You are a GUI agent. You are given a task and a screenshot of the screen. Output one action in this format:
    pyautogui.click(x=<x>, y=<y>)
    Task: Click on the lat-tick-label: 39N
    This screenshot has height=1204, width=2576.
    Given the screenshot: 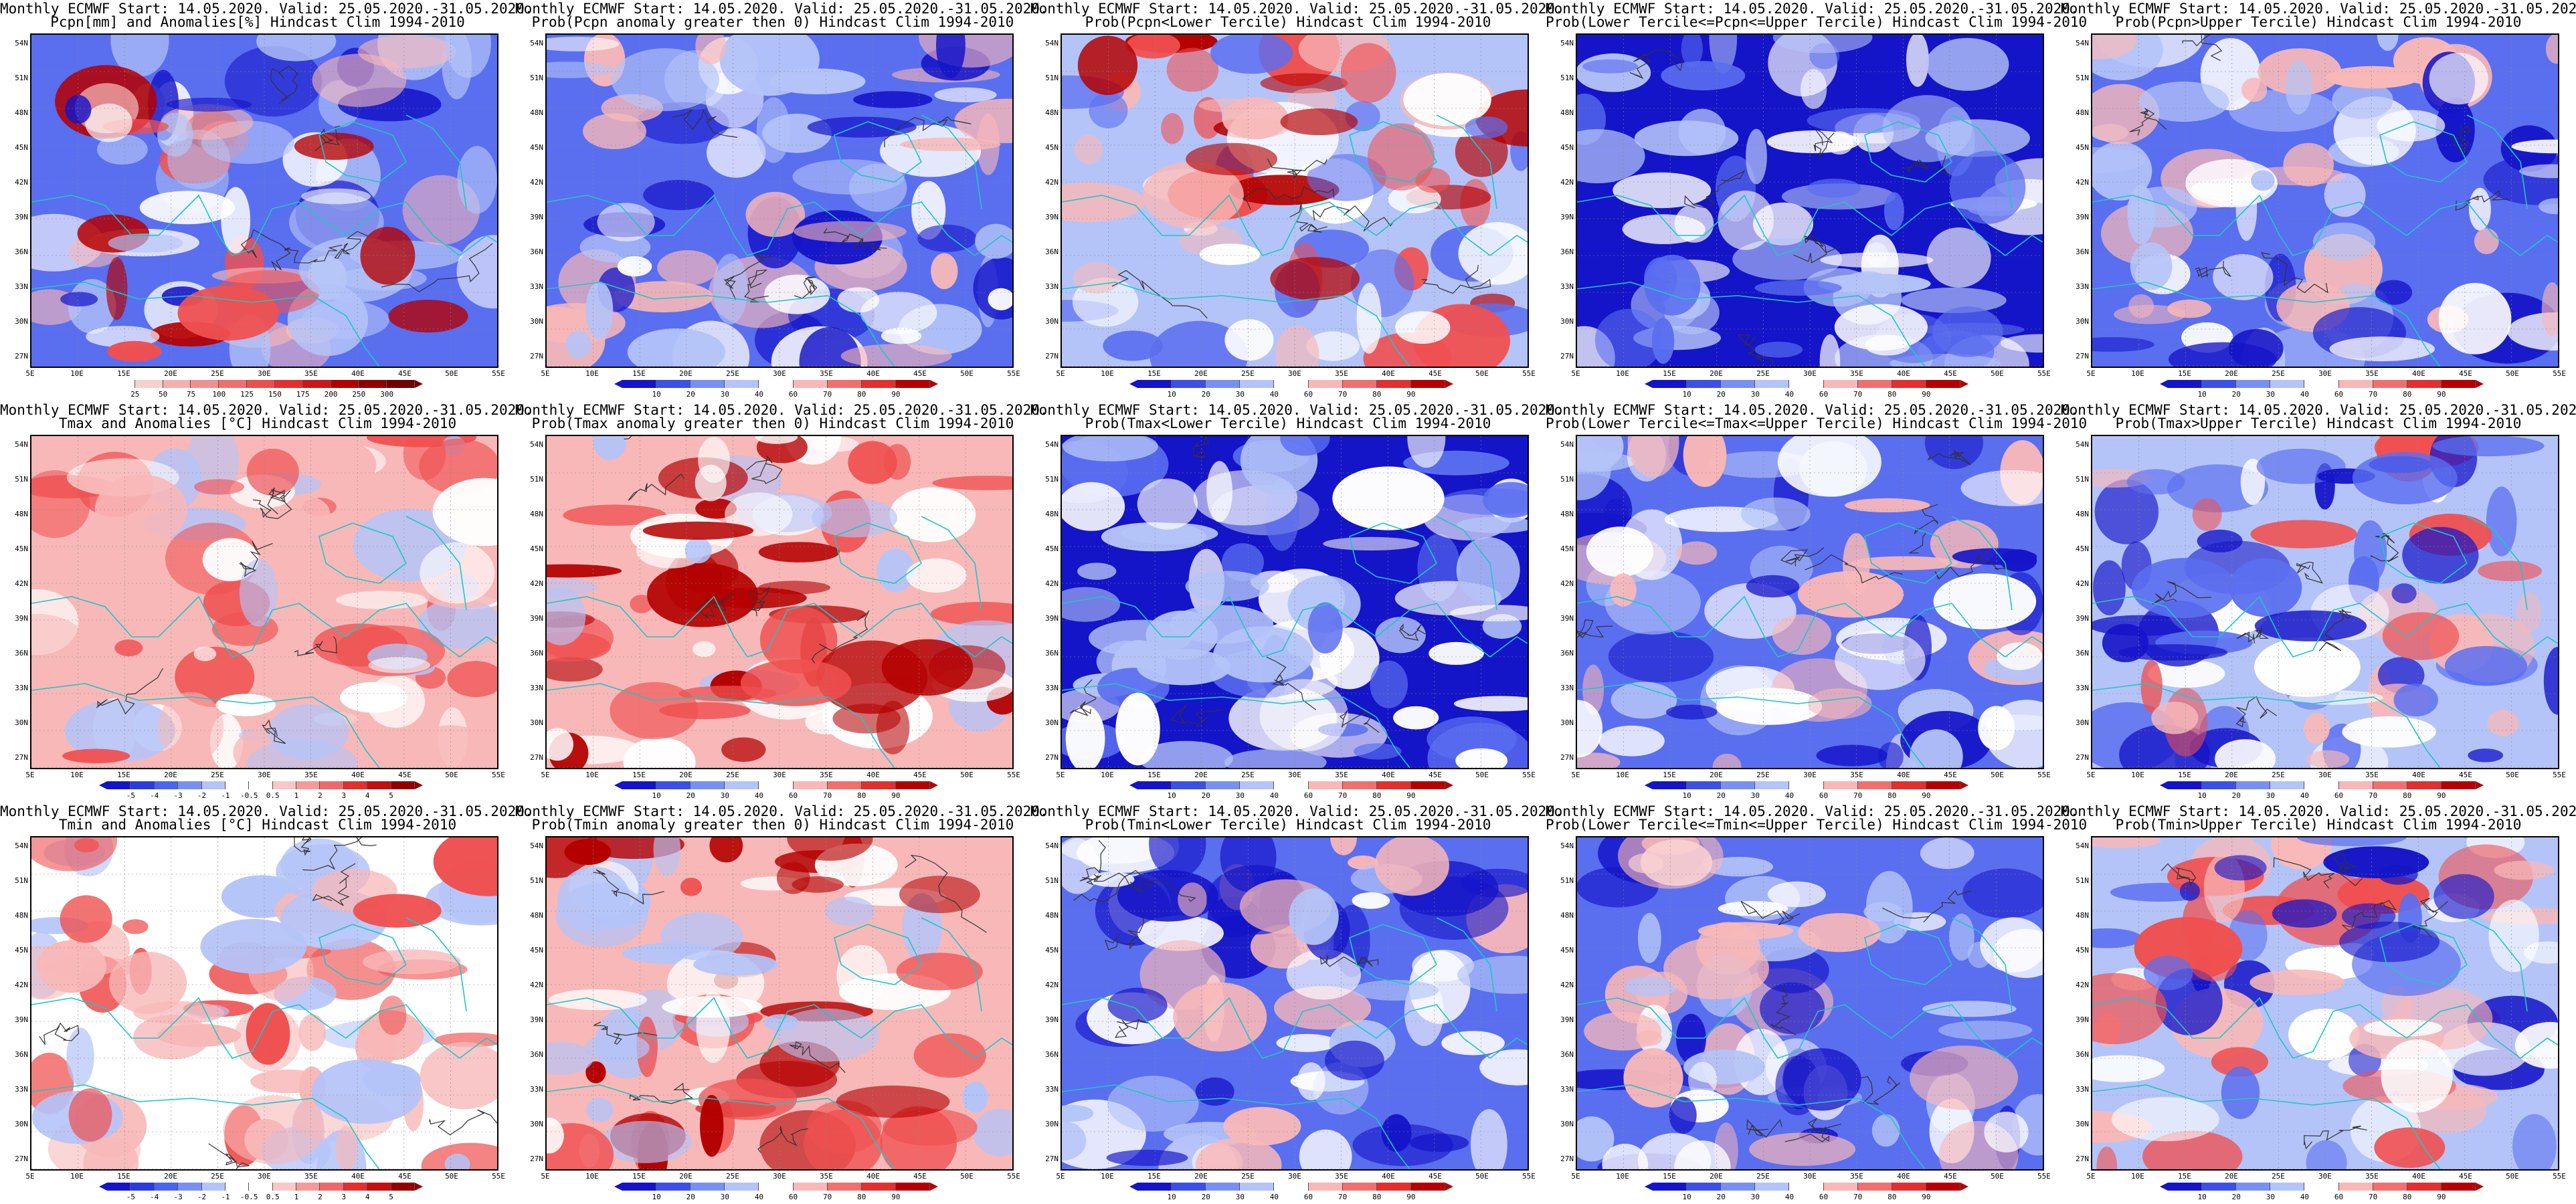 What is the action you would take?
    pyautogui.click(x=21, y=618)
    